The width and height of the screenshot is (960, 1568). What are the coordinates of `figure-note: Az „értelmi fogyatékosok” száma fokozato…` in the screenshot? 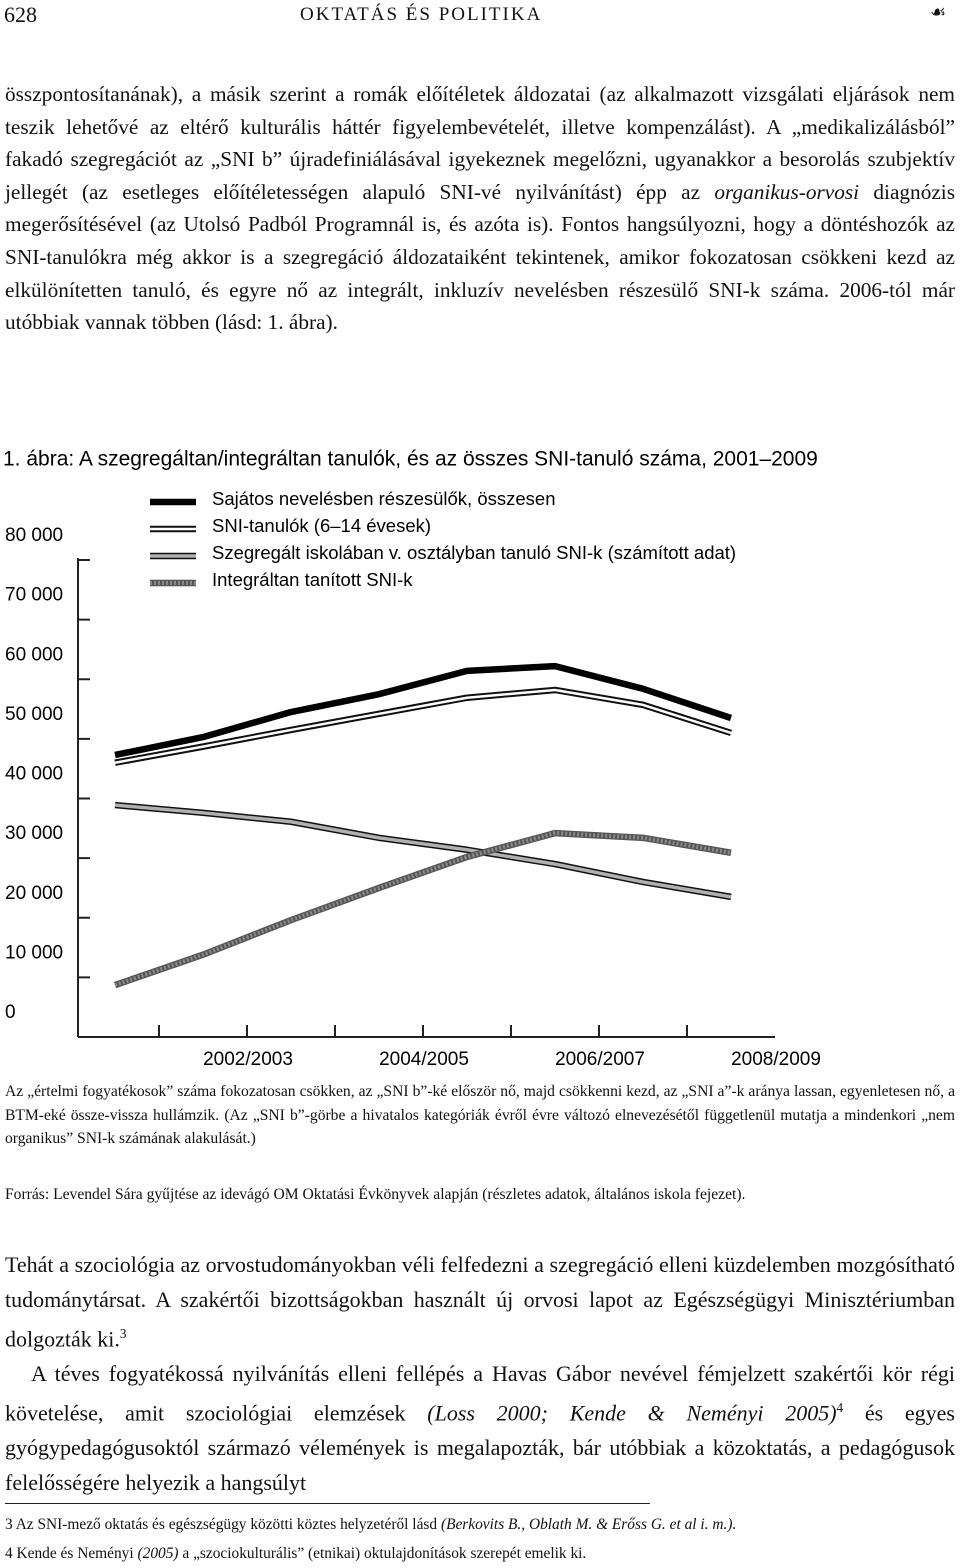 It's located at (480, 1115).